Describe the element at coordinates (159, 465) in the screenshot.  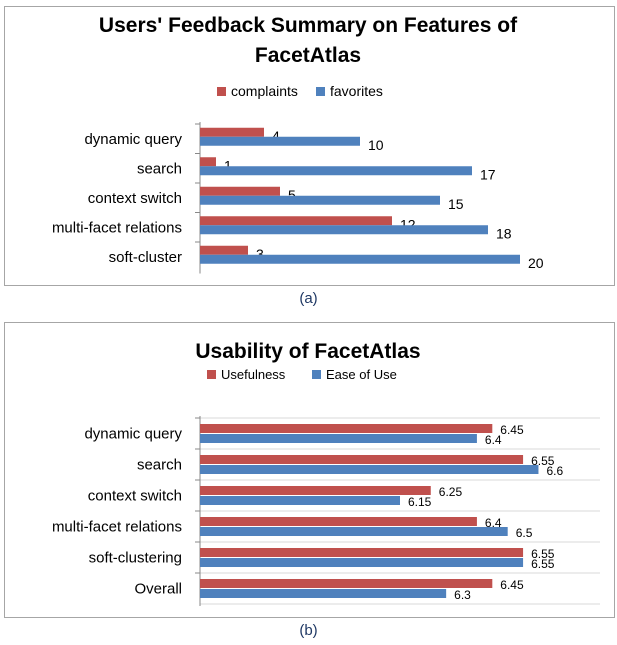
I see `chart-b-category-label: search` at that location.